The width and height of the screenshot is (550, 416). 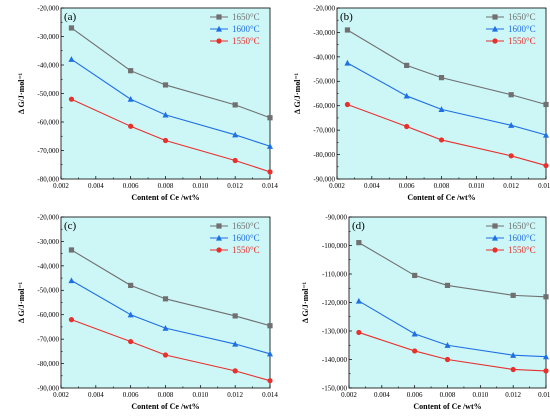 I want to click on legend-label: 1550°C, so click(x=246, y=41).